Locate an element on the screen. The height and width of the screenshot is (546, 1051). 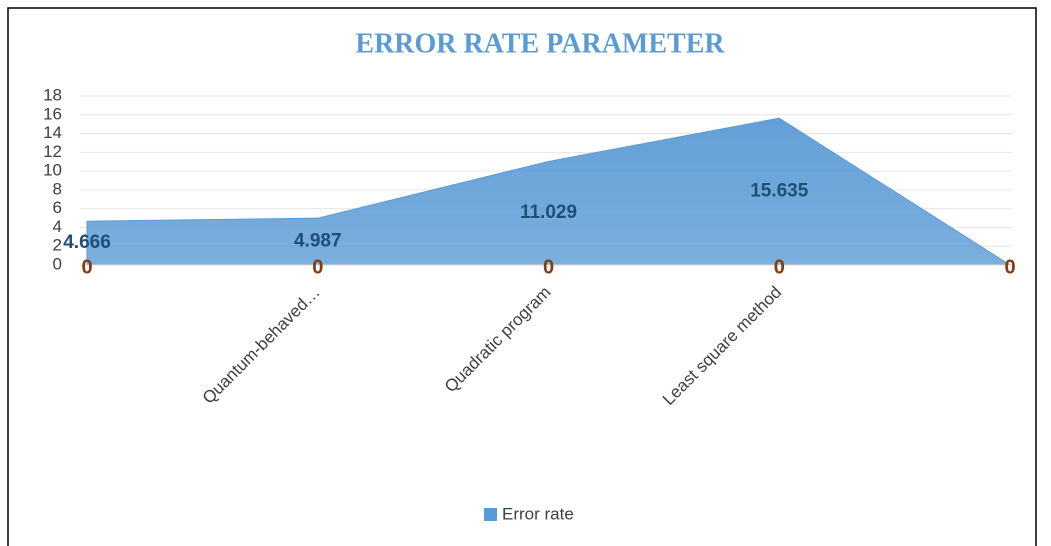
y-tick-label: 16 is located at coordinates (52, 113).